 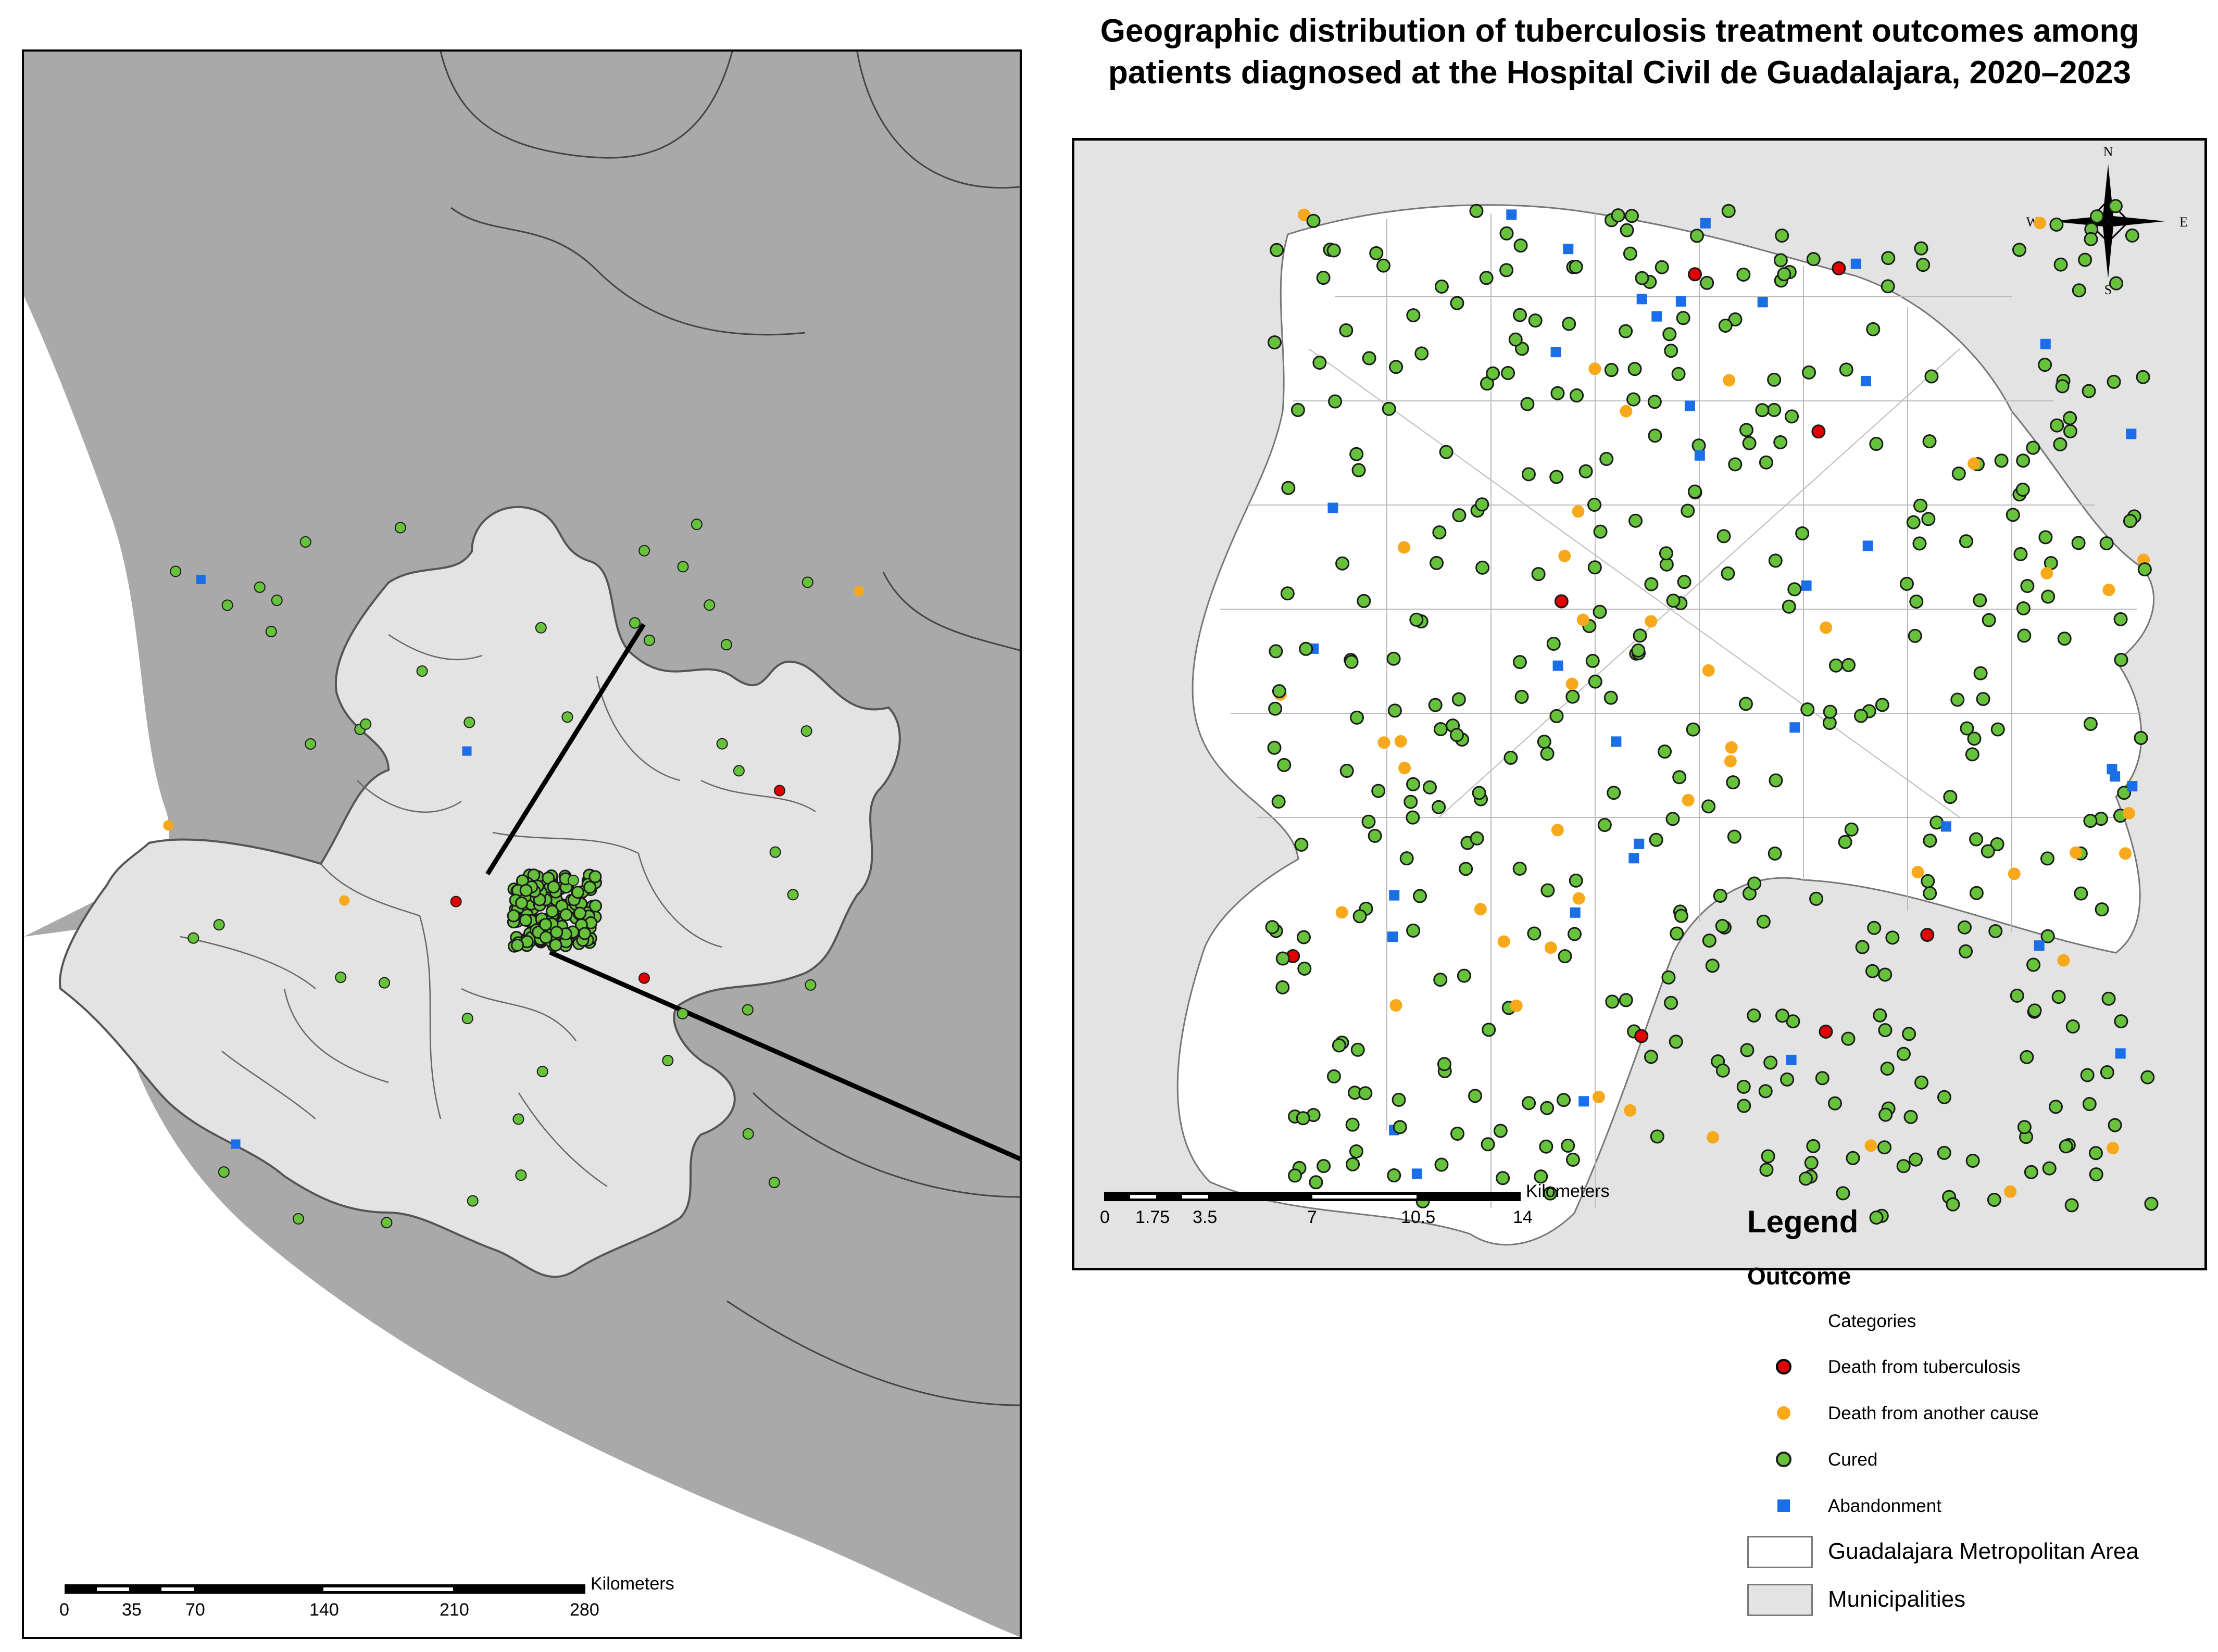 What do you see at coordinates (780, 791) in the screenshot?
I see `state-point-death-tb` at bounding box center [780, 791].